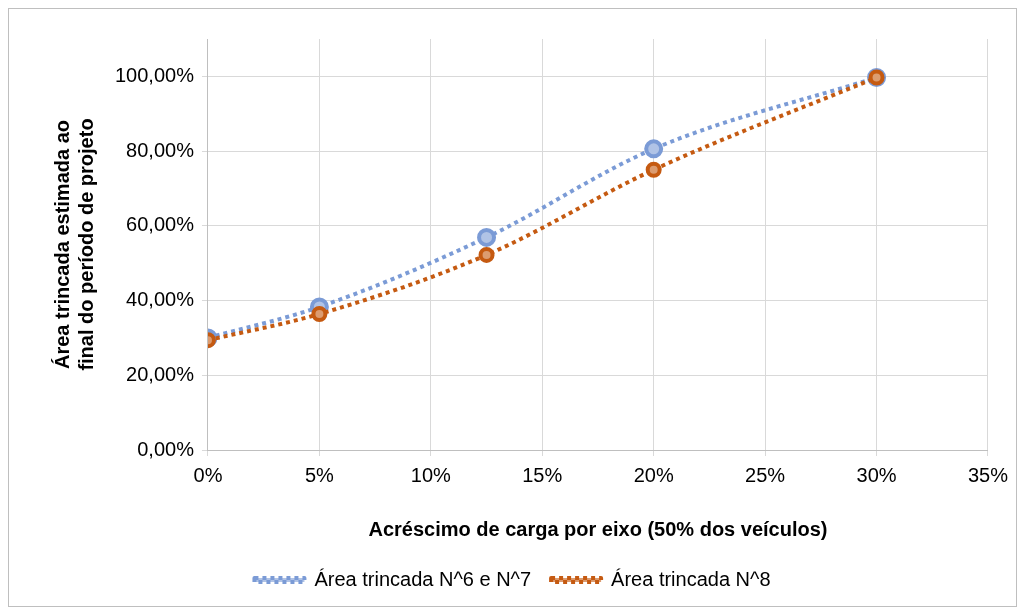 The height and width of the screenshot is (615, 1025). I want to click on y-tick-label: 0,00%, so click(166, 448).